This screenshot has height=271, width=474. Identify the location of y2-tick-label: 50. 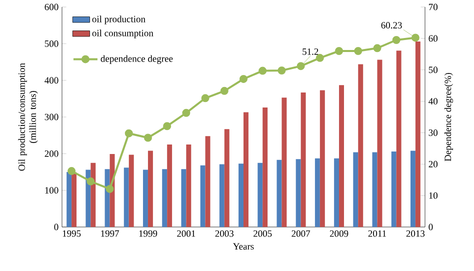
(433, 70).